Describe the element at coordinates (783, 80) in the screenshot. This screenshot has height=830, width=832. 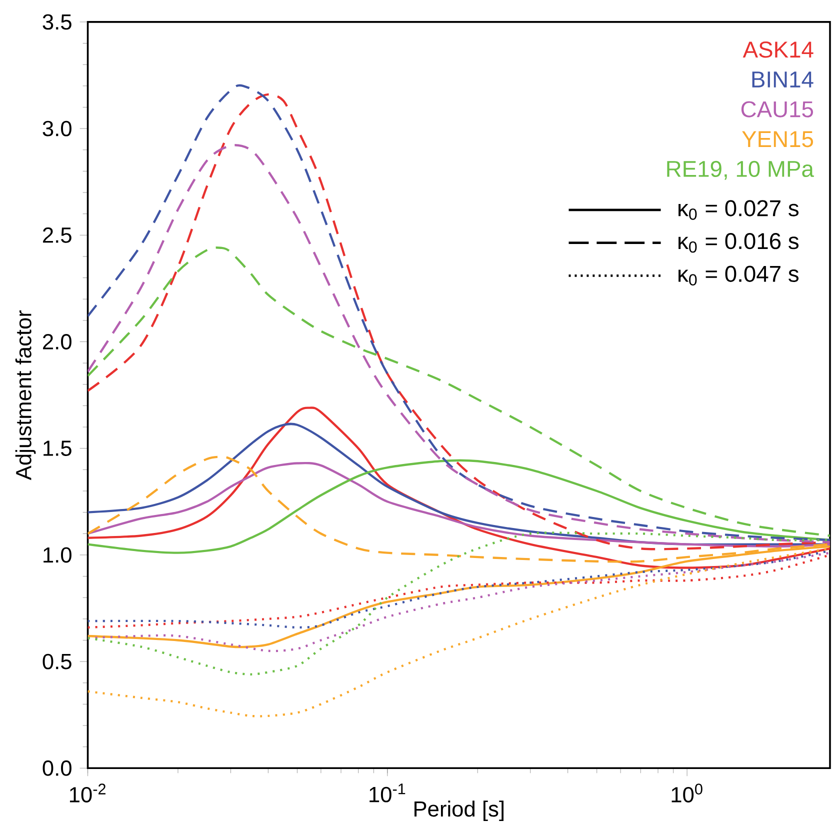
I see `text: BIN14` at that location.